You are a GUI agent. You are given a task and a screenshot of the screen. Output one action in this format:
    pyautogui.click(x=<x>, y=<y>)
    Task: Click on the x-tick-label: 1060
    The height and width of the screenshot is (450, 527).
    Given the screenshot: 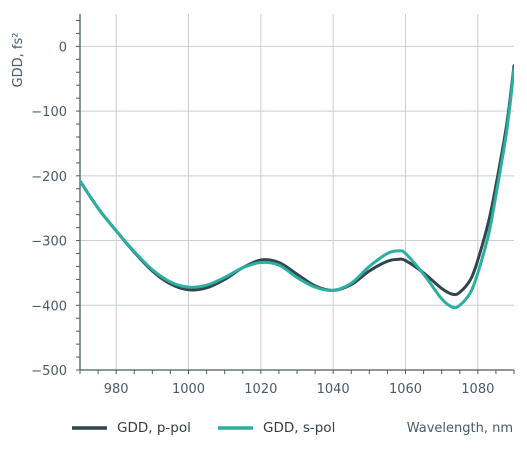 What is the action you would take?
    pyautogui.click(x=405, y=389)
    